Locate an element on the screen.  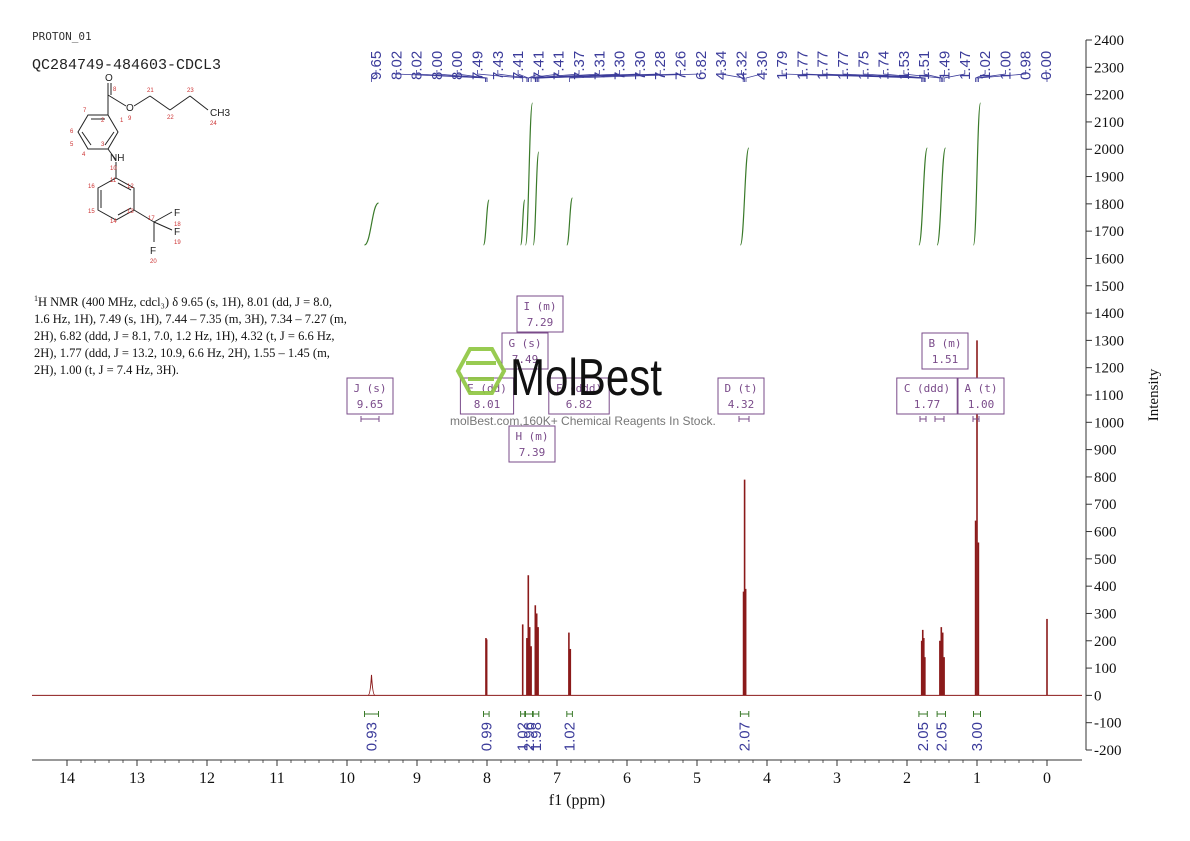
watermark-logo: MolBest is located at coordinates (558, 374).